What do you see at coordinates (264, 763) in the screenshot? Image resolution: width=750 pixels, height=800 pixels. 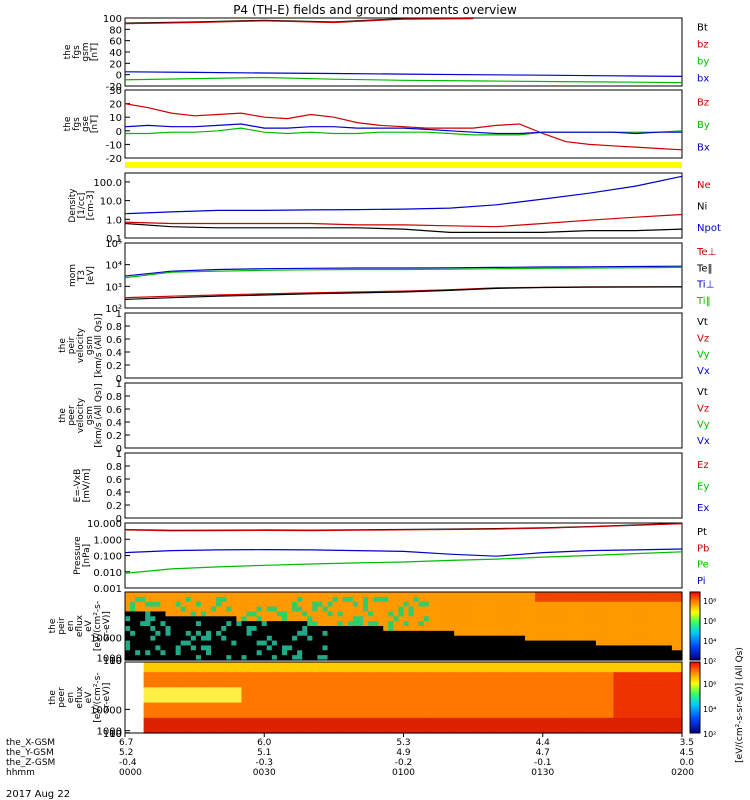 I see `x-tick-label: -0.3` at bounding box center [264, 763].